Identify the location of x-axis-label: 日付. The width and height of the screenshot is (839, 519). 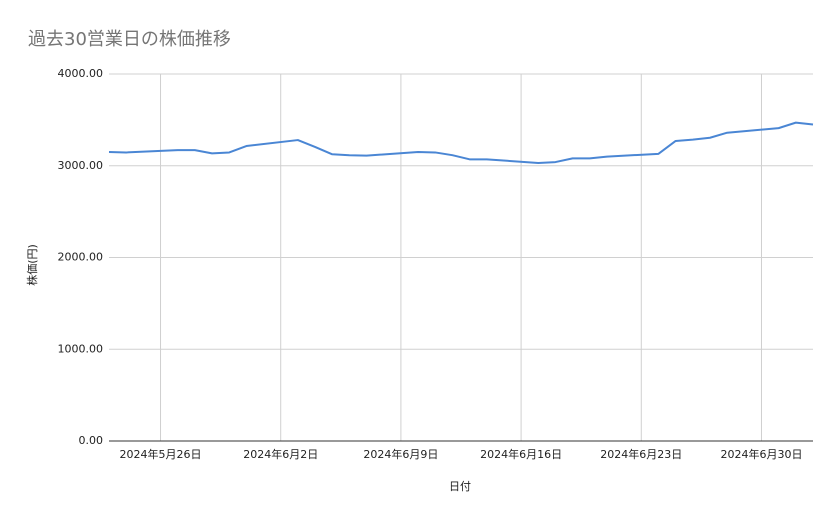
(460, 486).